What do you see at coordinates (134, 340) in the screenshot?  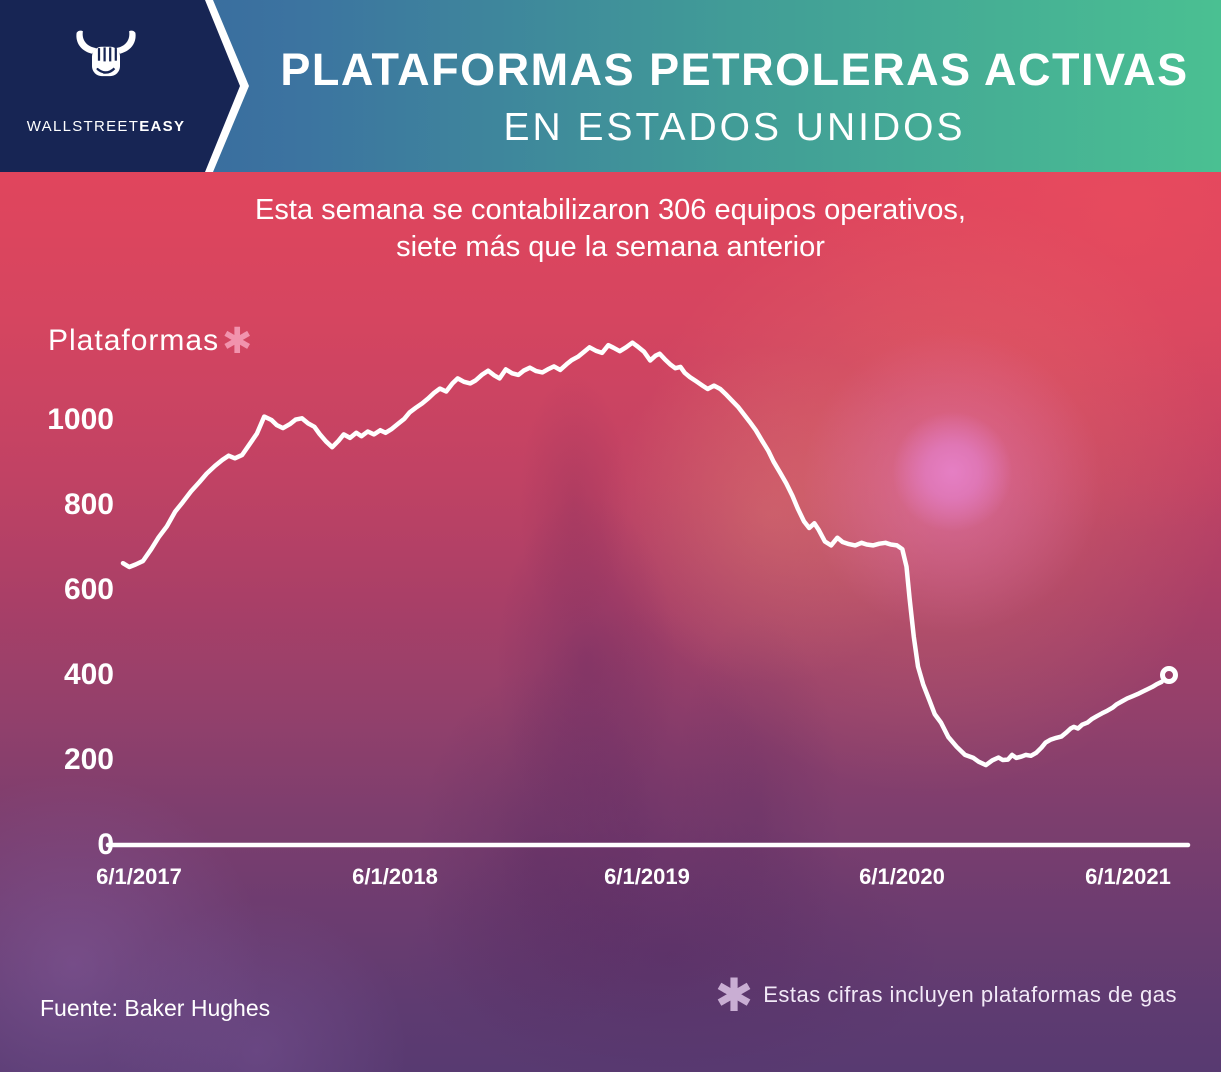 I see `y-axis-title-text: Plataformas` at bounding box center [134, 340].